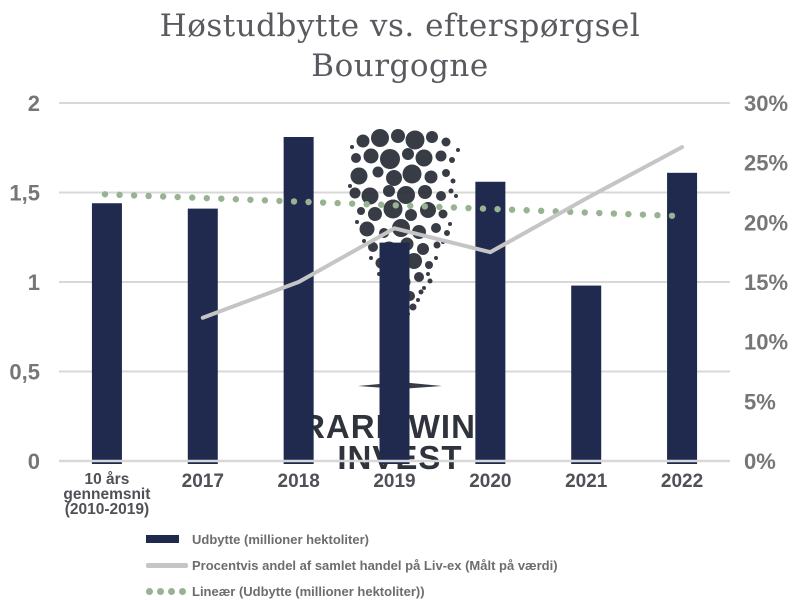 The width and height of the screenshot is (800, 600). Describe the element at coordinates (107, 509) in the screenshot. I see `x-axis-label-10-ars-gennemsnit: (2010-2019)` at that location.